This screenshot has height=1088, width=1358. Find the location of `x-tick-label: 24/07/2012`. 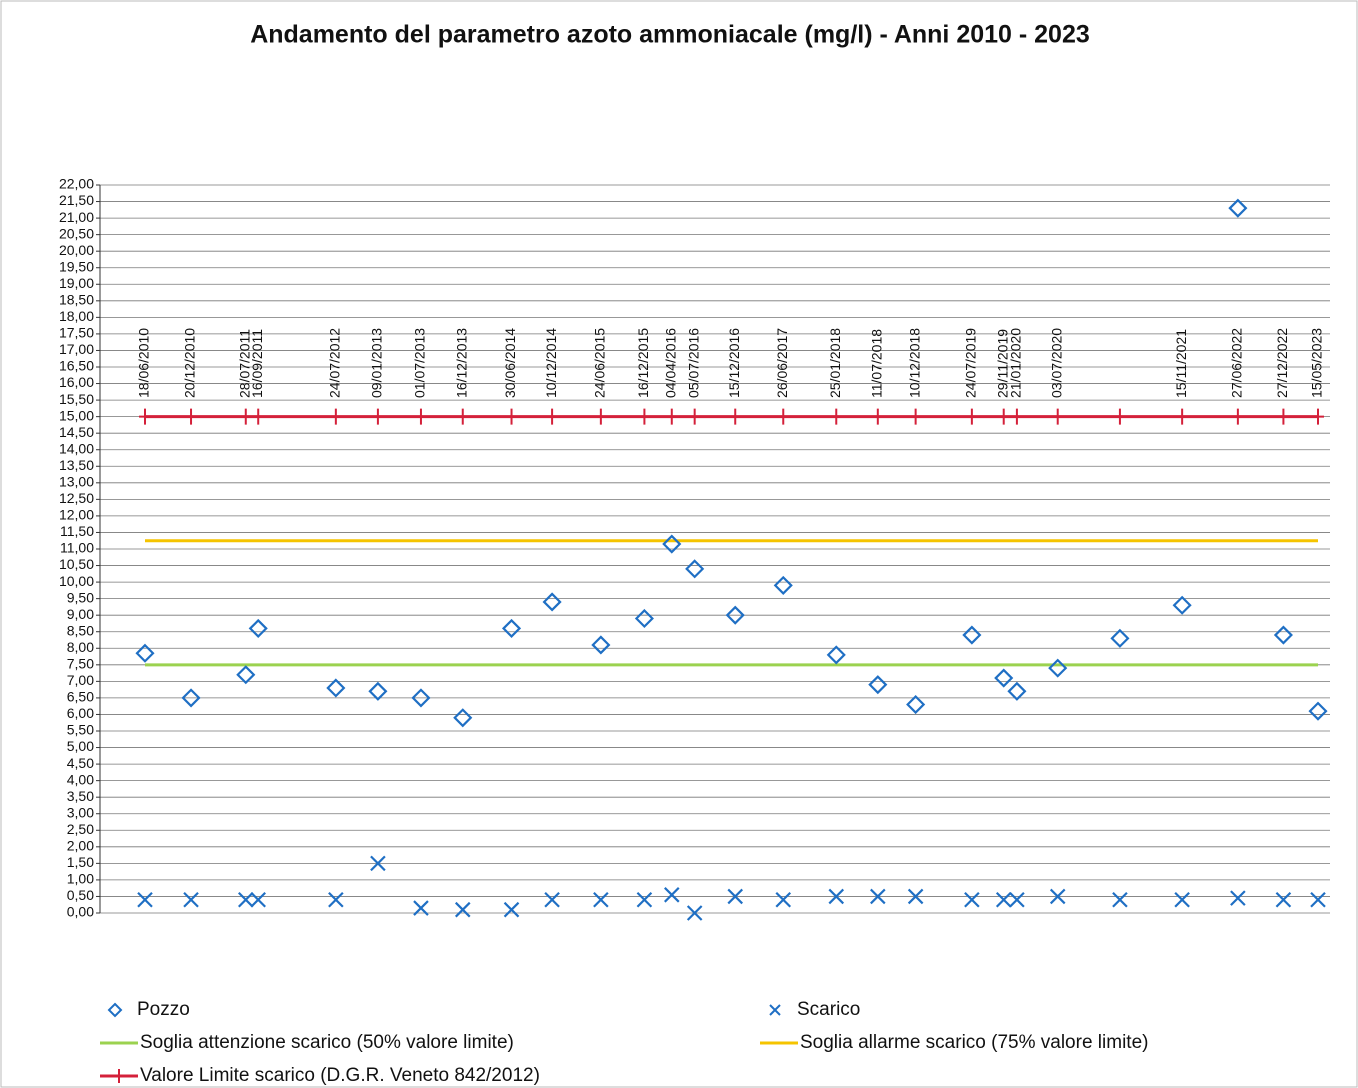

x-tick-label: 24/07/2012 is located at coordinates (335, 363).